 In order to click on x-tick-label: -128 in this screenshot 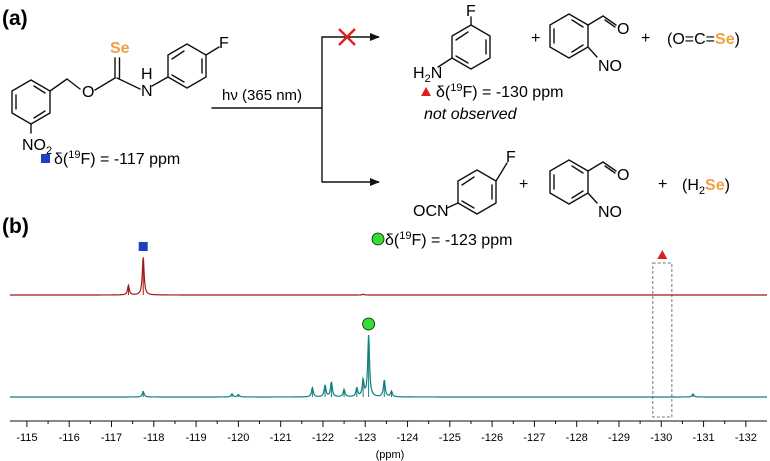, I will do `click(577, 438)`.